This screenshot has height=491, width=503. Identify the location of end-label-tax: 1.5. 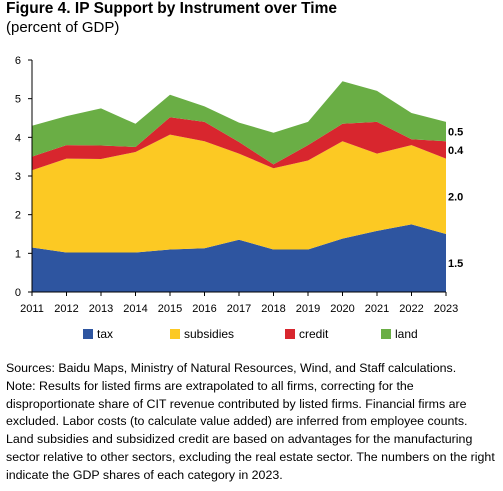
(455, 264).